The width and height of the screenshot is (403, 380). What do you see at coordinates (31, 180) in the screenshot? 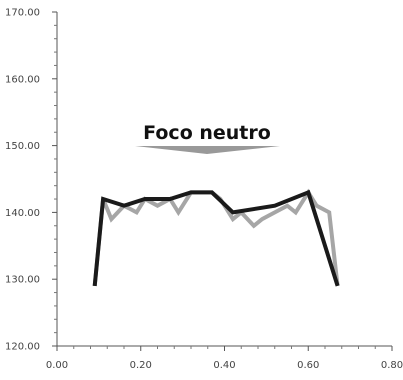
I see `y-axis-ticks: 120.00 130.00 140.00 150.00 160.00 170.00` at bounding box center [31, 180].